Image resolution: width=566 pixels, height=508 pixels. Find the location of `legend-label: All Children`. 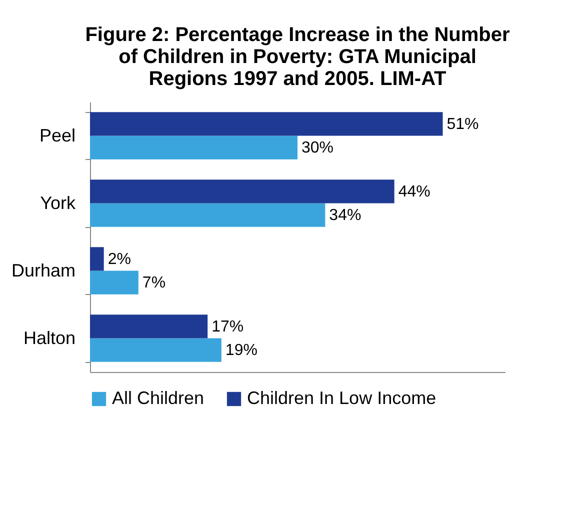

legend-label: All Children is located at coordinates (158, 398).